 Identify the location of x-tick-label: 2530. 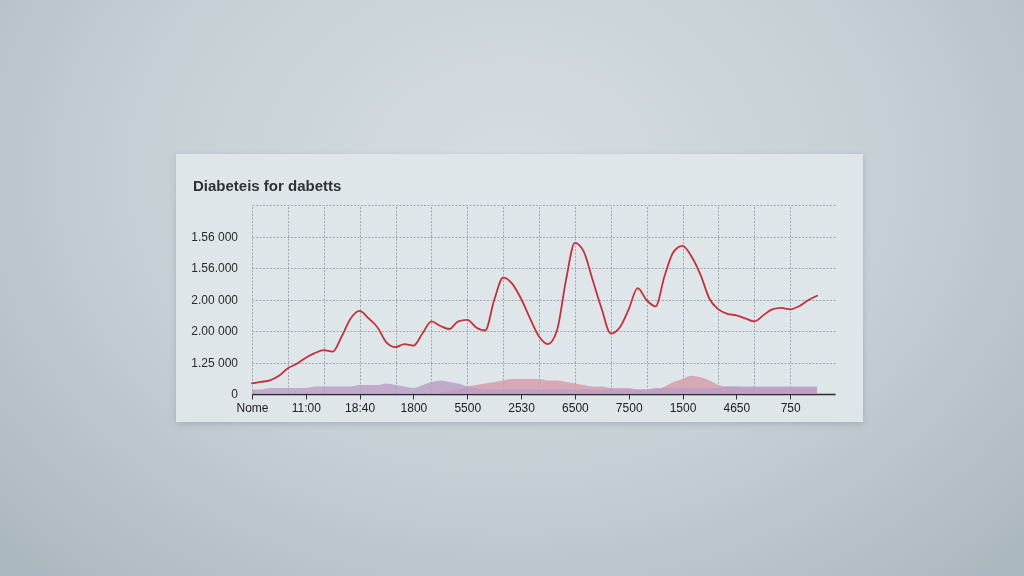
(522, 407).